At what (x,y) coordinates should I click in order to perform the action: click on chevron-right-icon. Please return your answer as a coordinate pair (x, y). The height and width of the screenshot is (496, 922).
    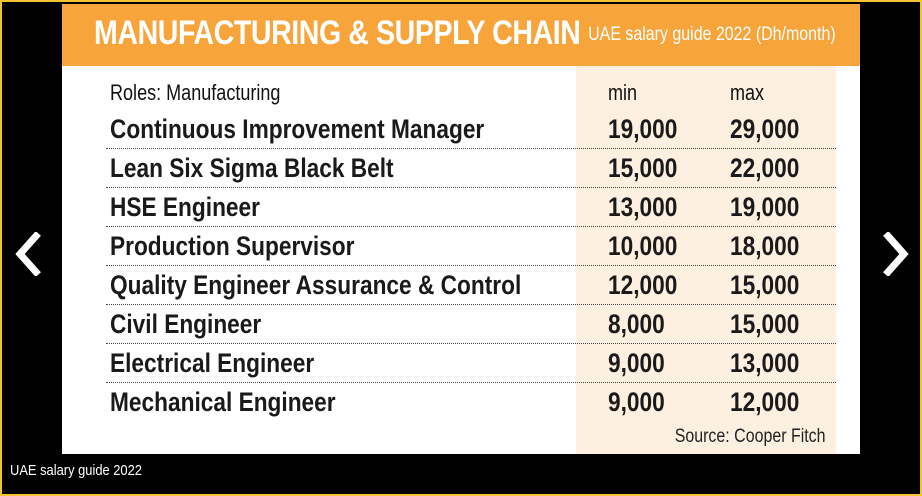
    Looking at the image, I should click on (896, 254).